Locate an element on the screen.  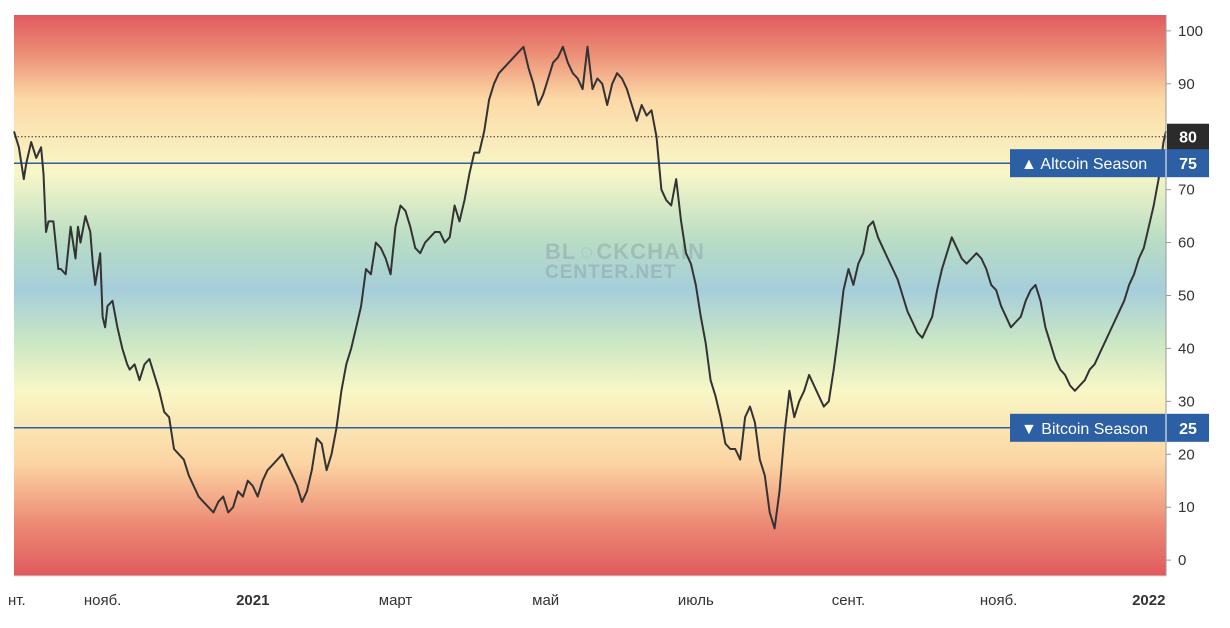
x-tick-label: сент. is located at coordinates (849, 600).